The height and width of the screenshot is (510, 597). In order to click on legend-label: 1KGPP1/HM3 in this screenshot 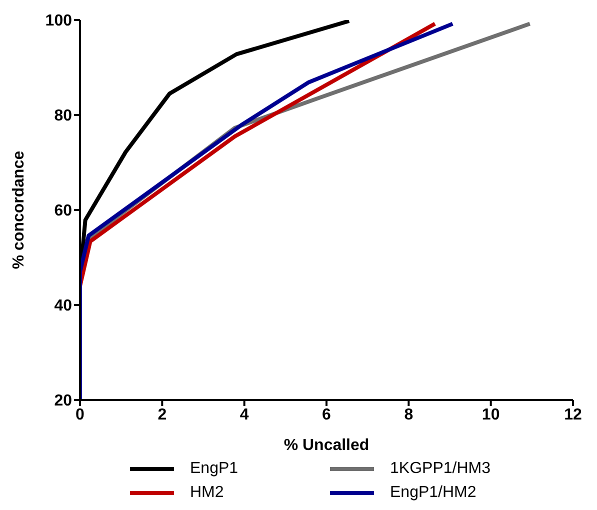, I will do `click(440, 469)`.